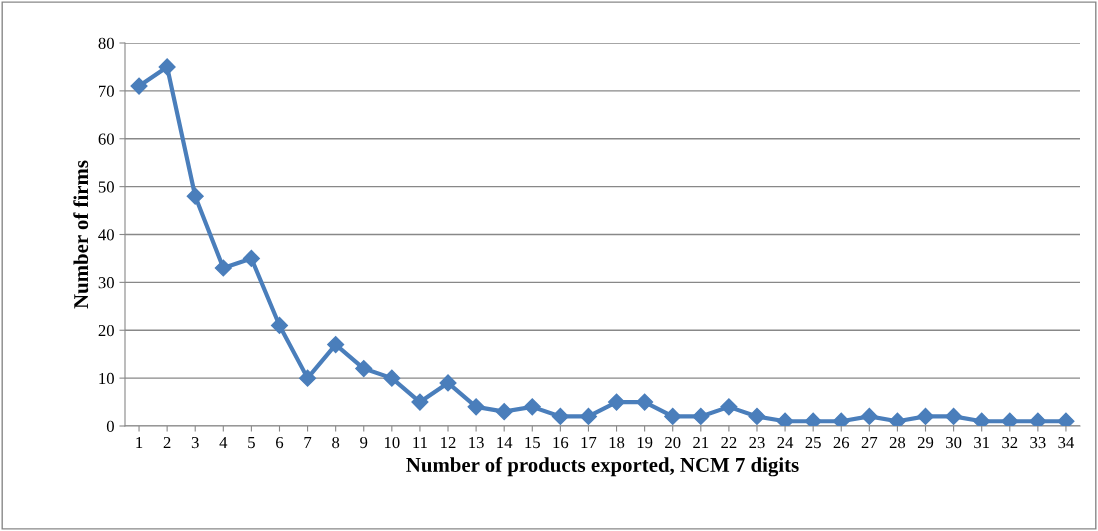 Image resolution: width=1098 pixels, height=531 pixels. Describe the element at coordinates (81, 234) in the screenshot. I see `y-axis-title: Number of firms` at that location.